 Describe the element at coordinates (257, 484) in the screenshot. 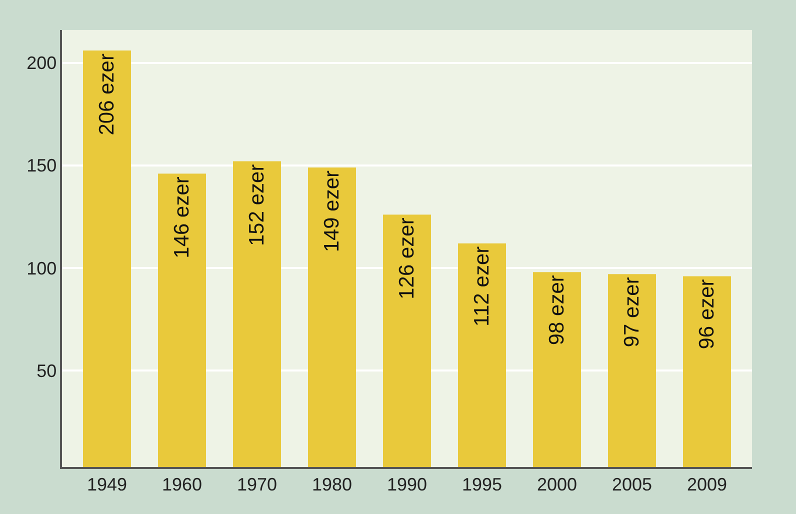

I see `x-tick-label: 1970` at that location.